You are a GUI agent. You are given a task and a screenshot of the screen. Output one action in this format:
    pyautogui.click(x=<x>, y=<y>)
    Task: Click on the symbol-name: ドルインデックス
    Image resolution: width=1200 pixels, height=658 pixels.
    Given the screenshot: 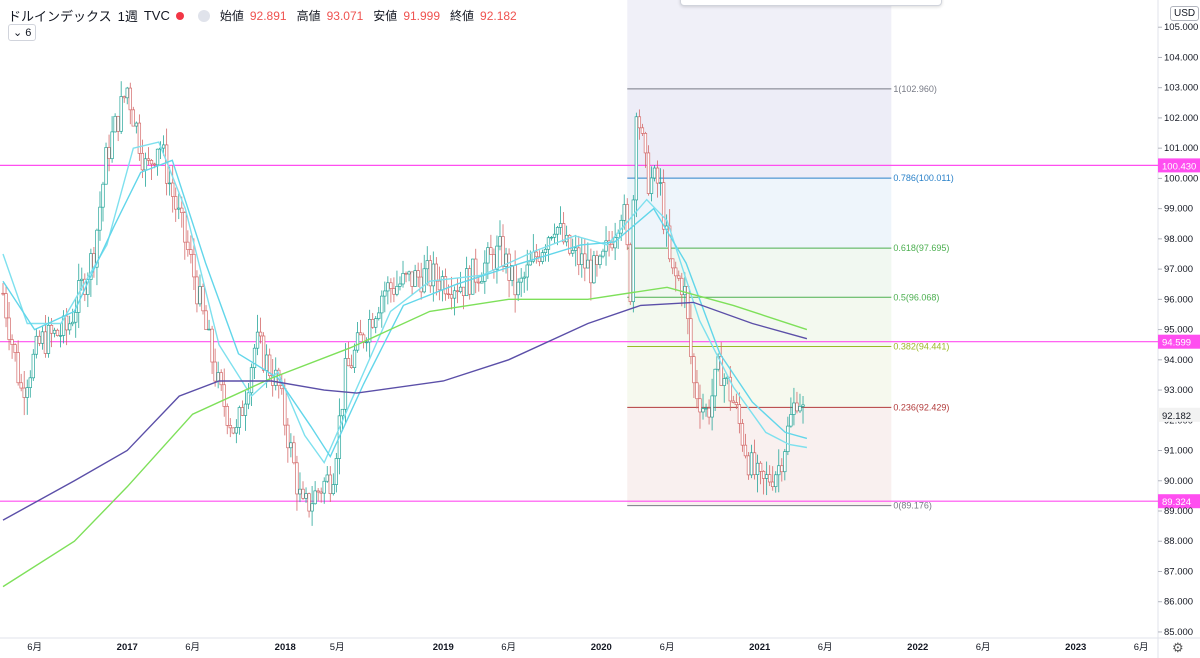 What is the action you would take?
    pyautogui.click(x=60, y=16)
    